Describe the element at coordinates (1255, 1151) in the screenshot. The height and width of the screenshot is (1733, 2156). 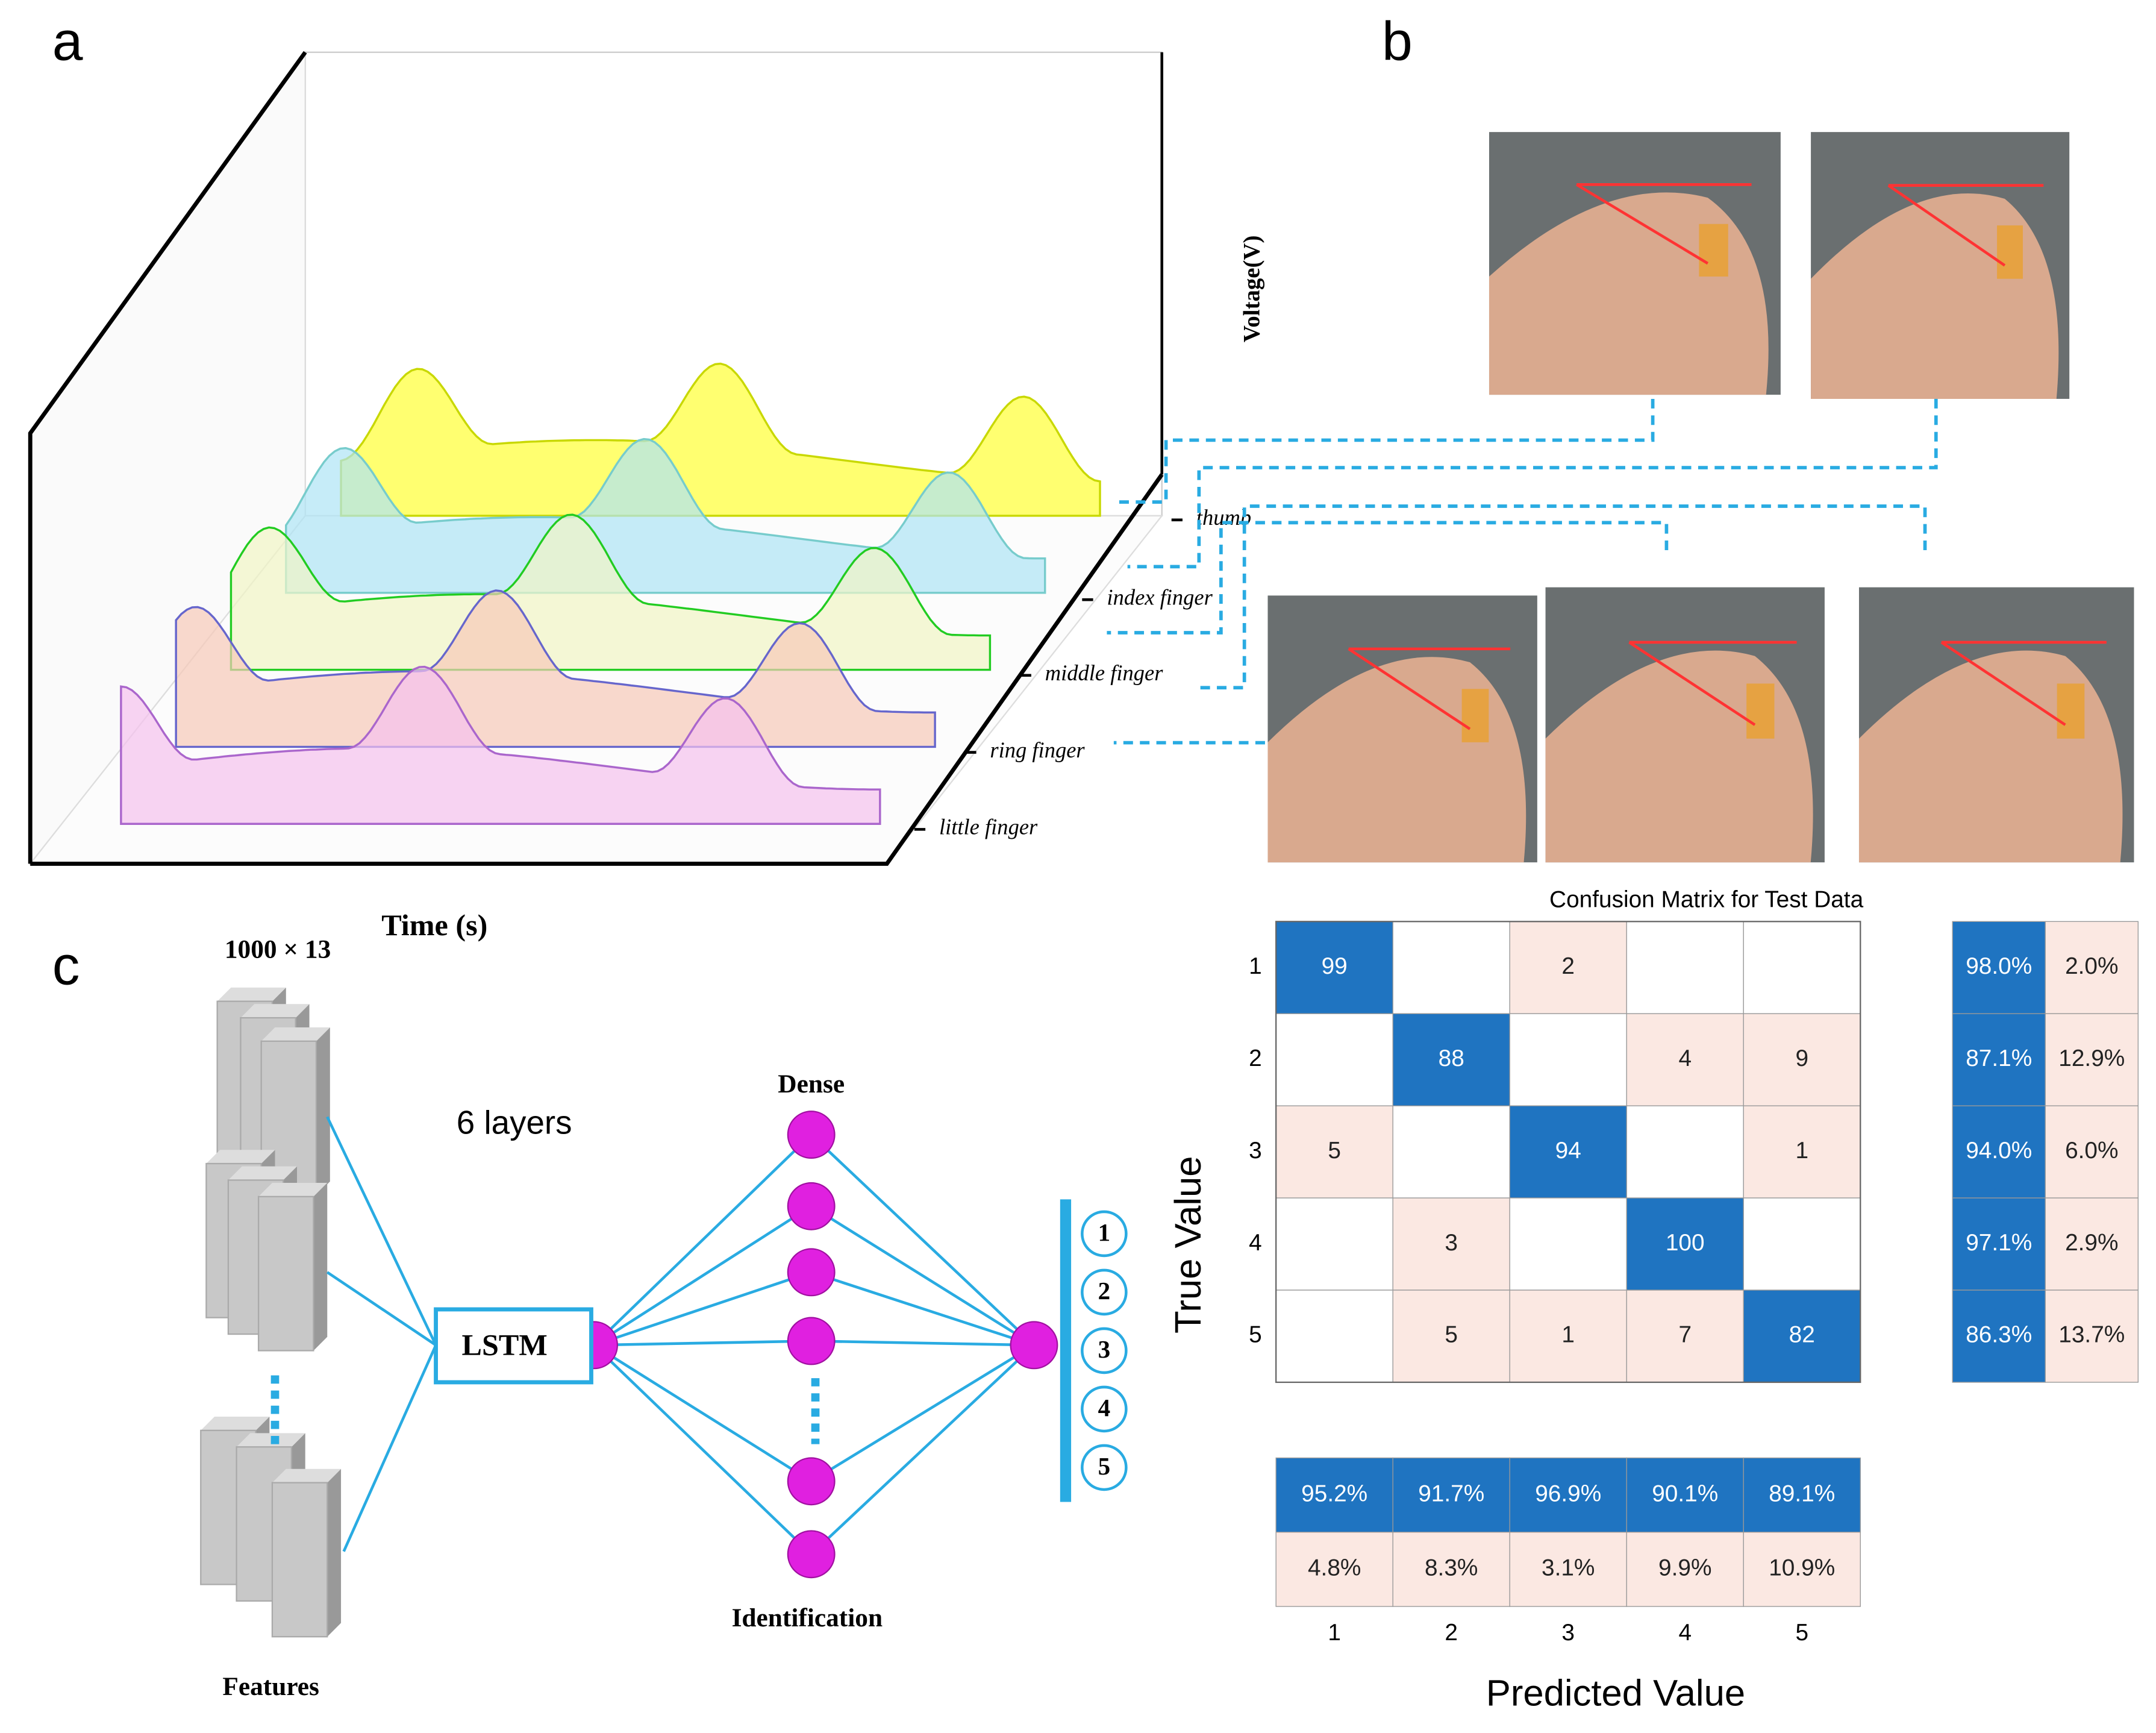
I see `row-label: 3` at that location.